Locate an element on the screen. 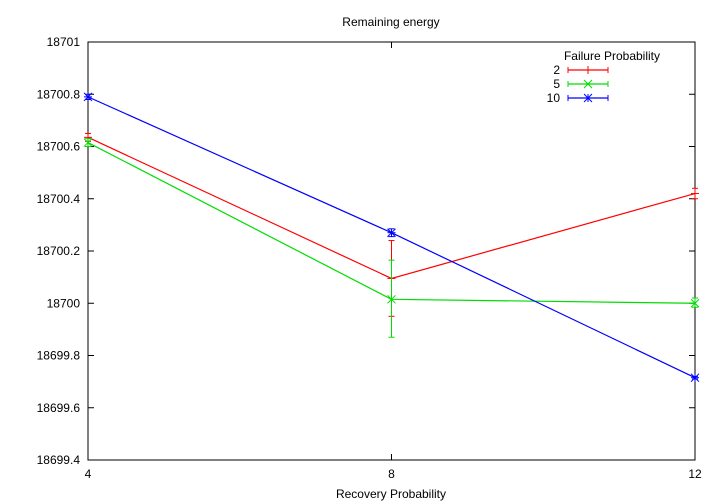 The height and width of the screenshot is (504, 720). y-tick-label: 18700.4 is located at coordinates (59, 199).